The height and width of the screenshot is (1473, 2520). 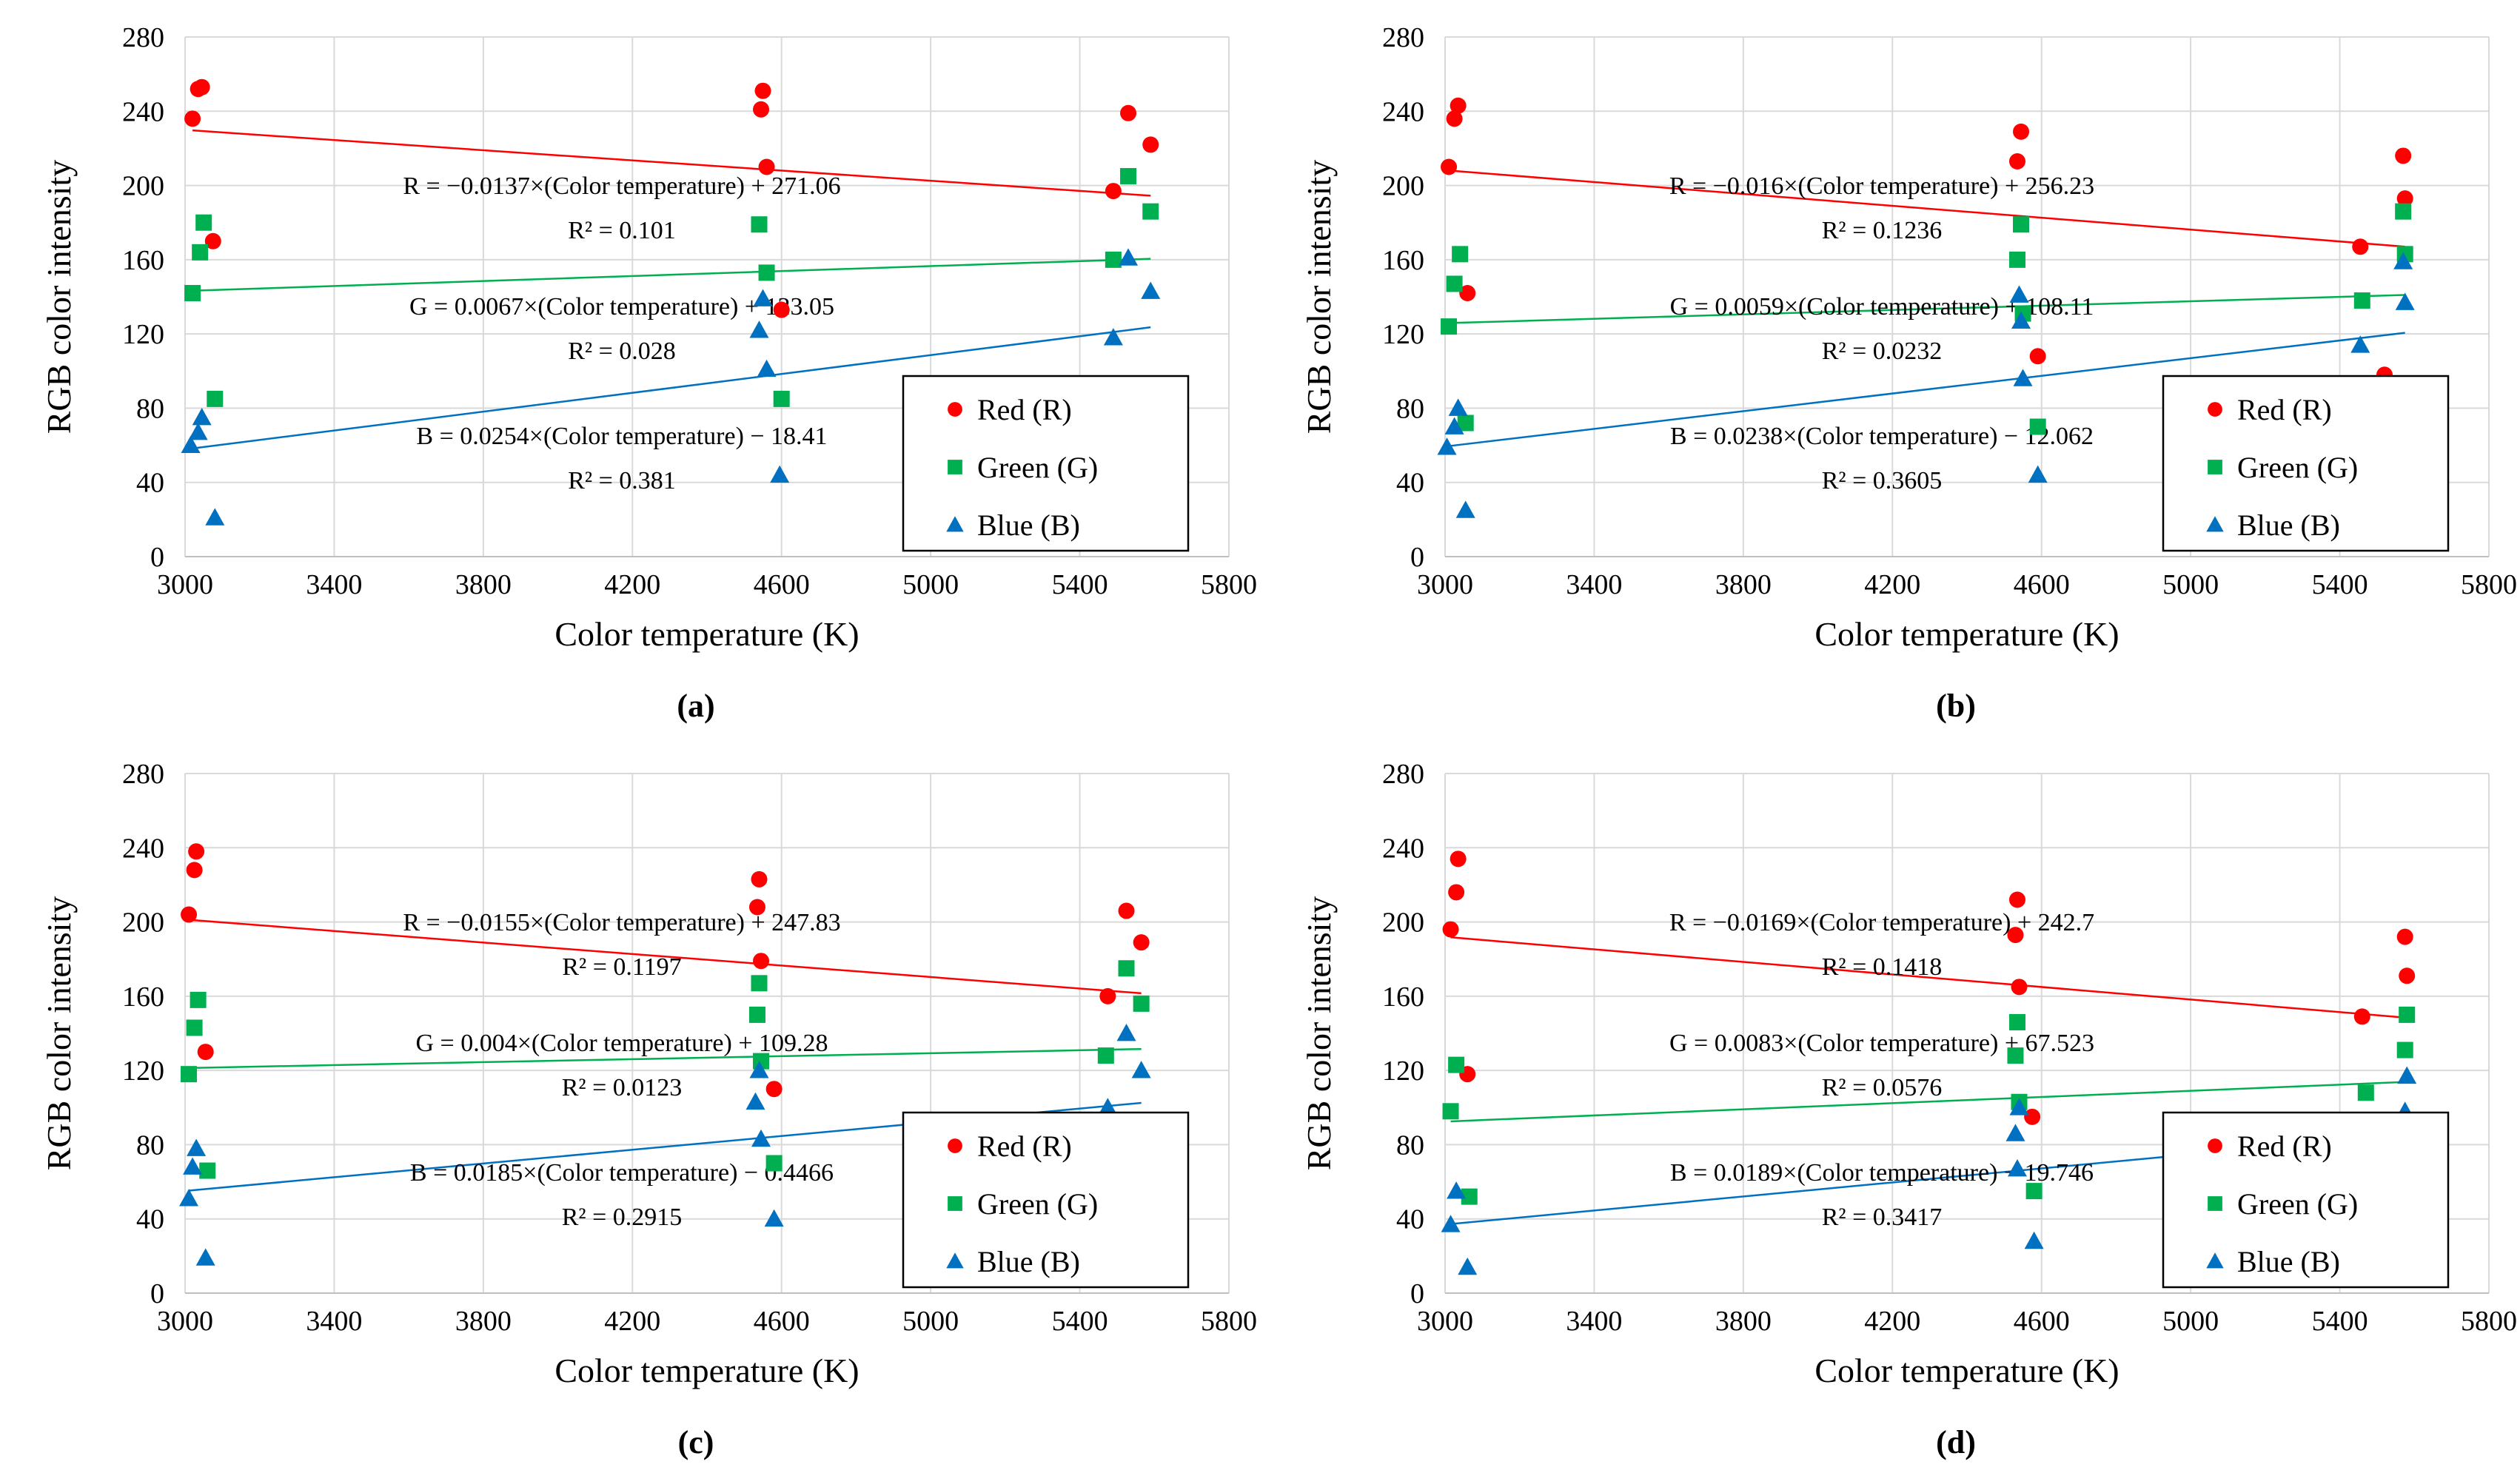 What do you see at coordinates (1882, 1218) in the screenshot?
I see `r-squared-label: R² = 0.3417` at bounding box center [1882, 1218].